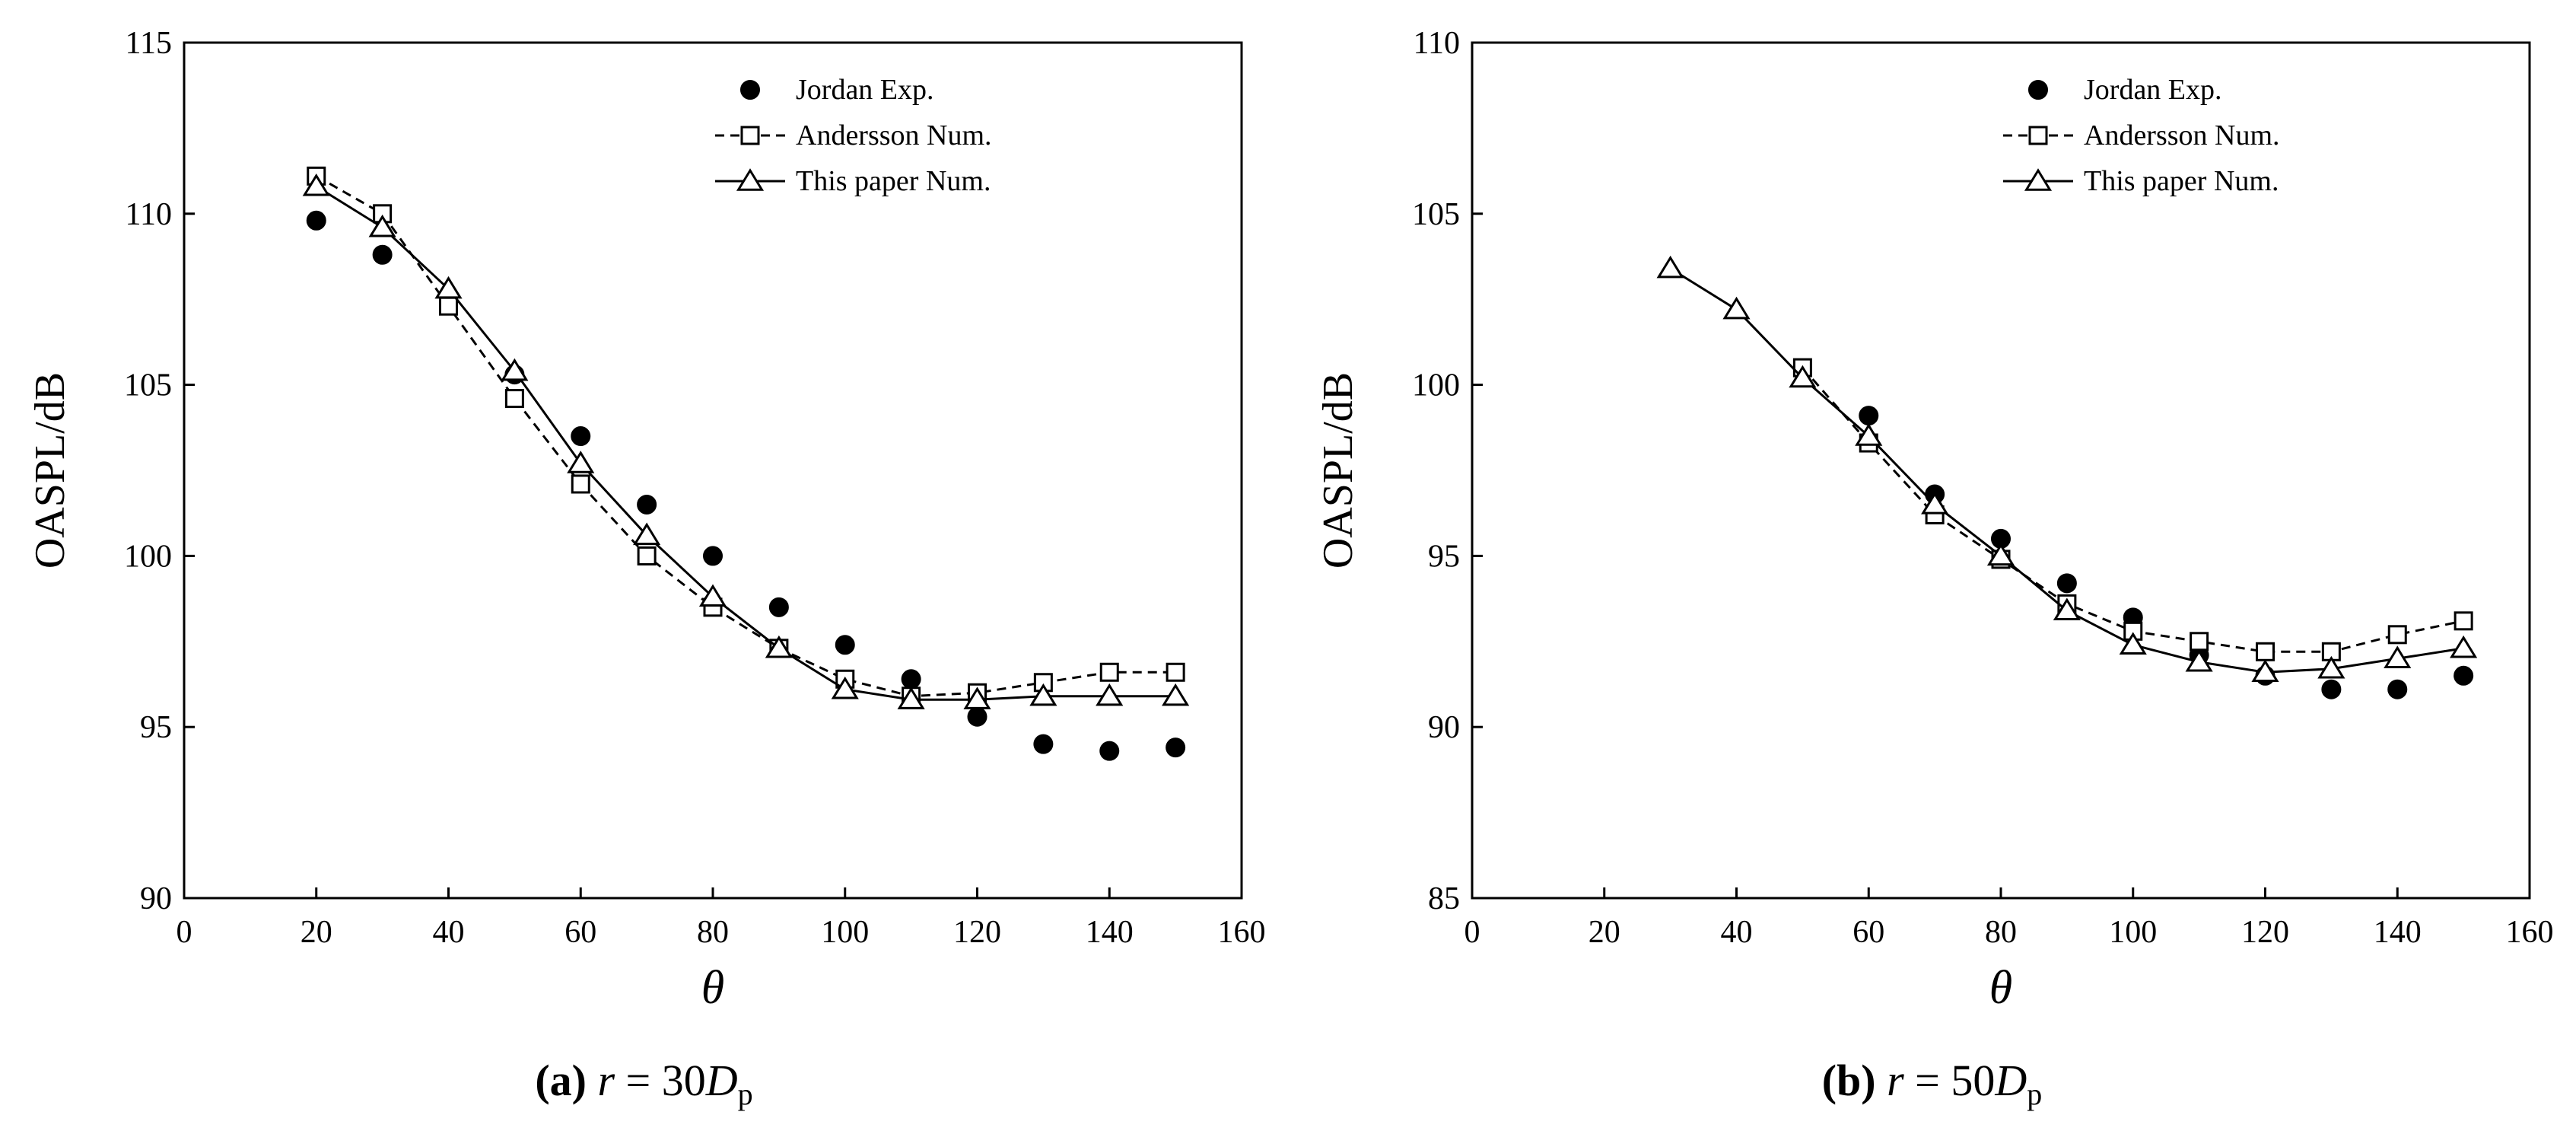 This screenshot has height=1131, width=2576. I want to click on caption-a: (a) r = 30Dp, so click(644, 1087).